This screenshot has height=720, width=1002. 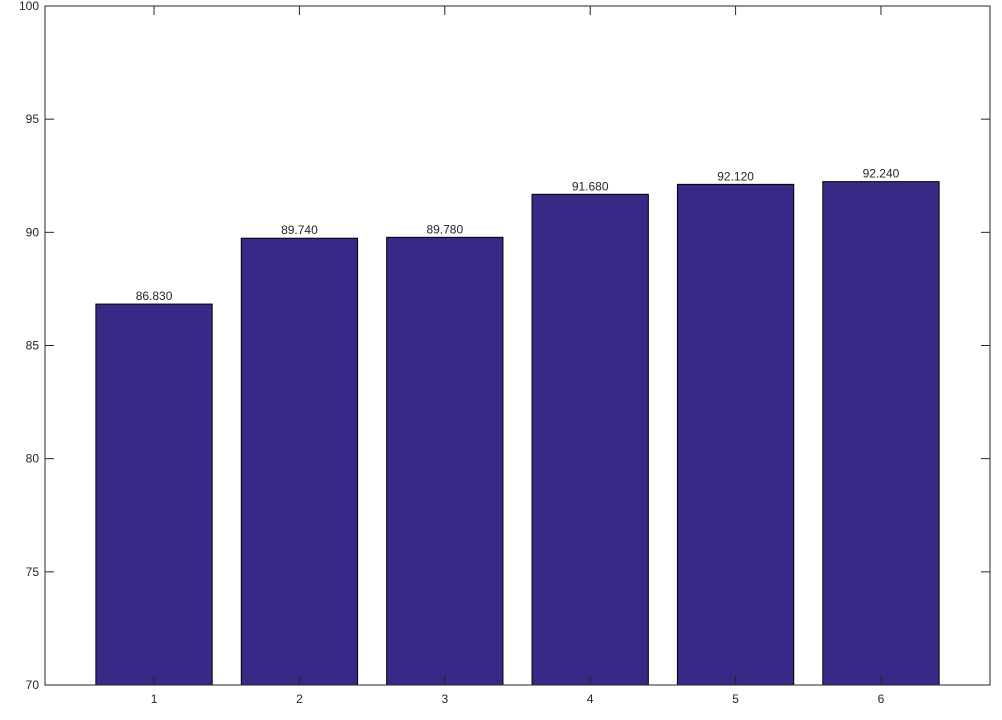 What do you see at coordinates (29, 6) in the screenshot?
I see `y-tick-label: 100` at bounding box center [29, 6].